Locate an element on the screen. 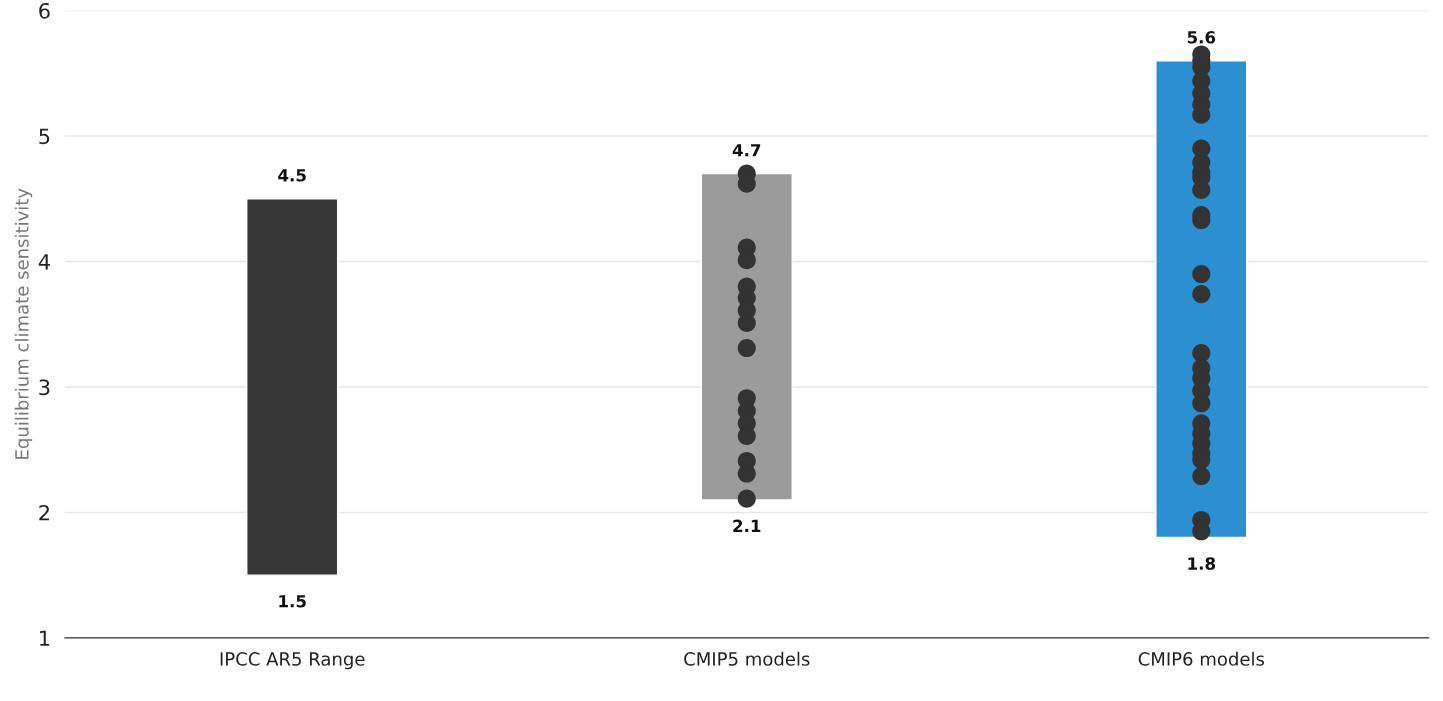 This screenshot has width=1443, height=701. x-tick-label: CMIP6 models is located at coordinates (1201, 658).